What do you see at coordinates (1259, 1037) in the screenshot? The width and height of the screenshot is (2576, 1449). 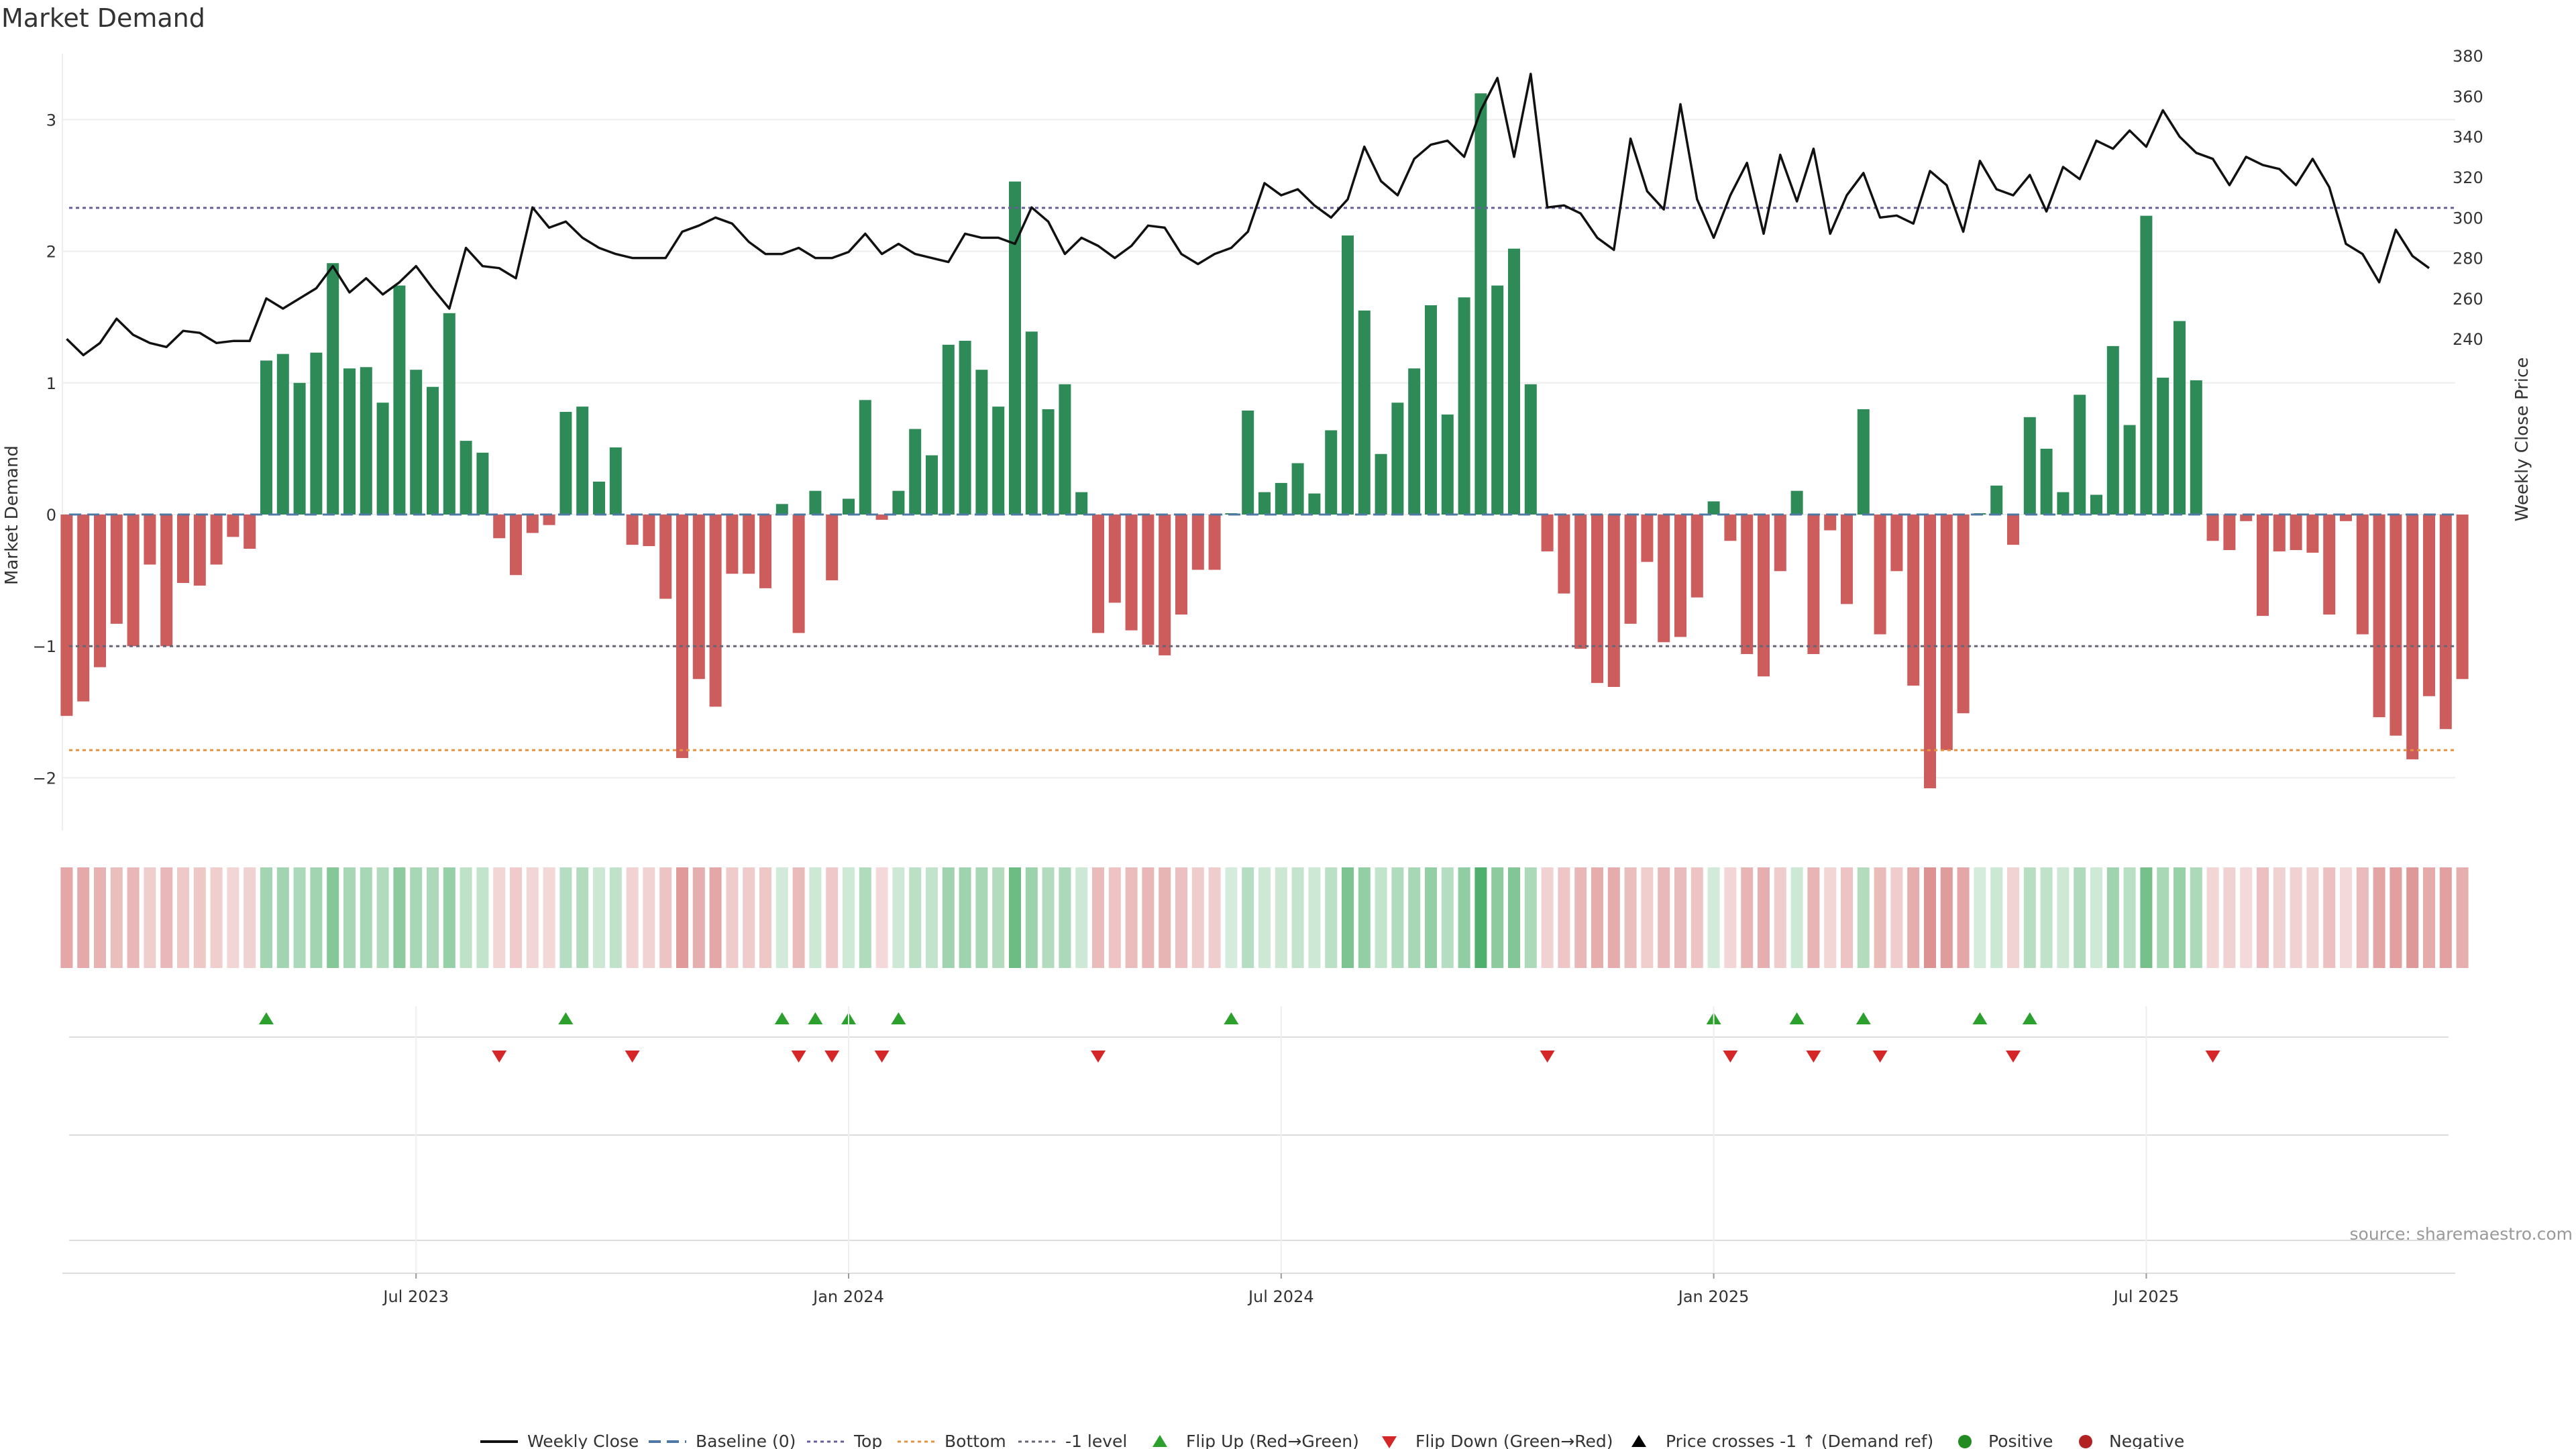 I see `flip-markers` at bounding box center [1259, 1037].